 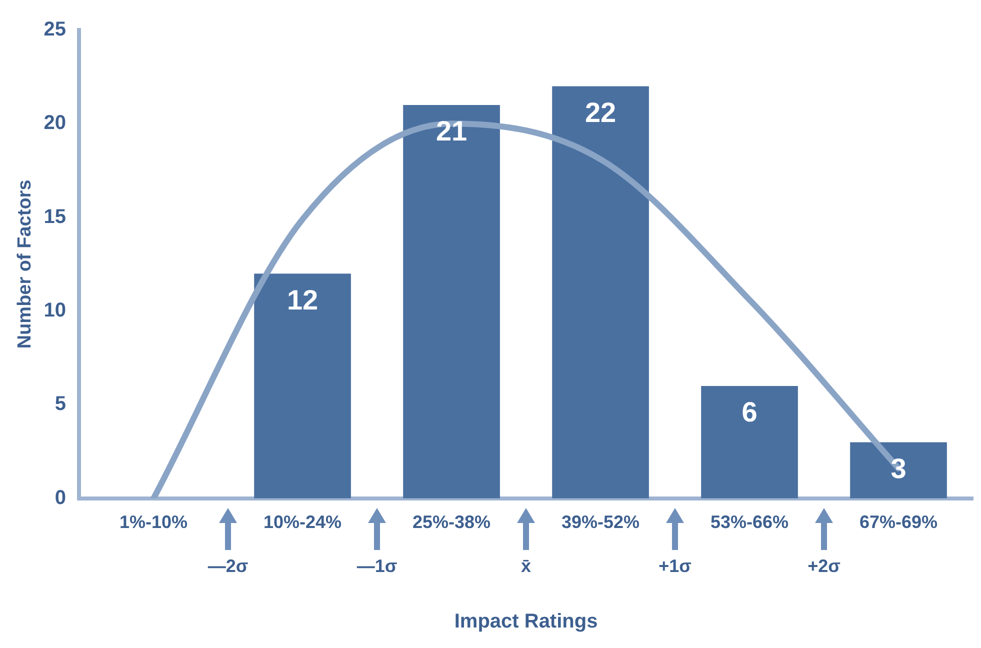 What do you see at coordinates (898, 522) in the screenshot?
I see `x-tick-label: 67%-69%` at bounding box center [898, 522].